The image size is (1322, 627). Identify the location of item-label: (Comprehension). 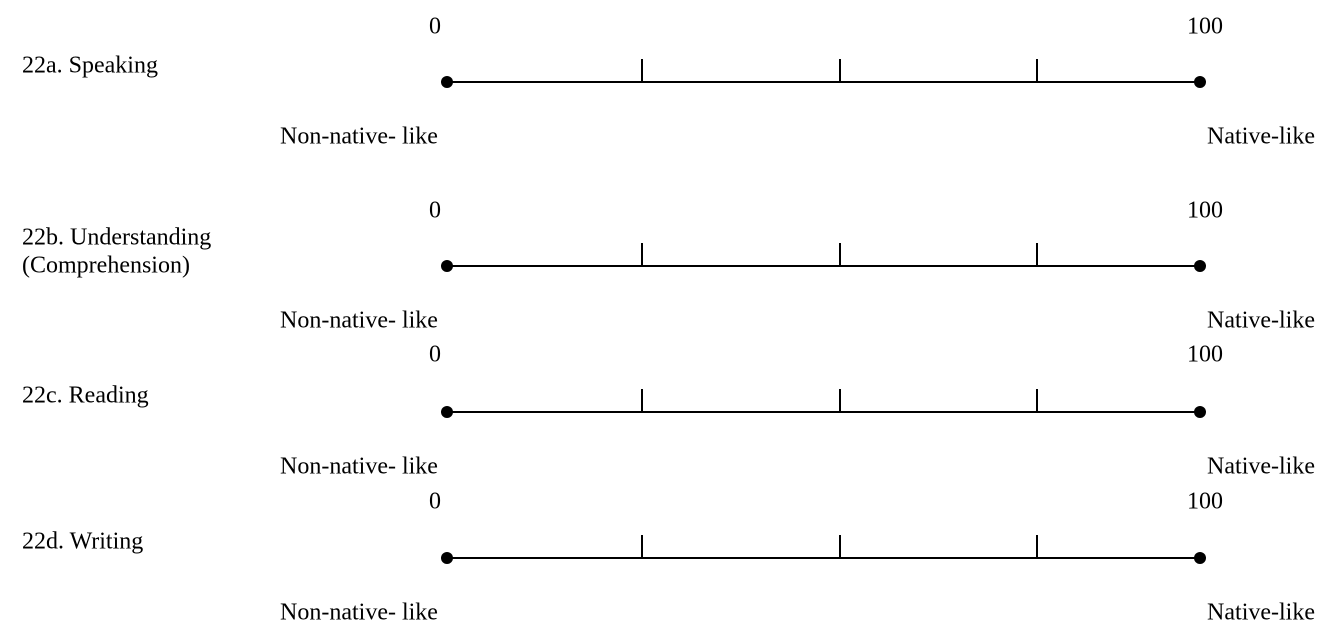
(106, 266).